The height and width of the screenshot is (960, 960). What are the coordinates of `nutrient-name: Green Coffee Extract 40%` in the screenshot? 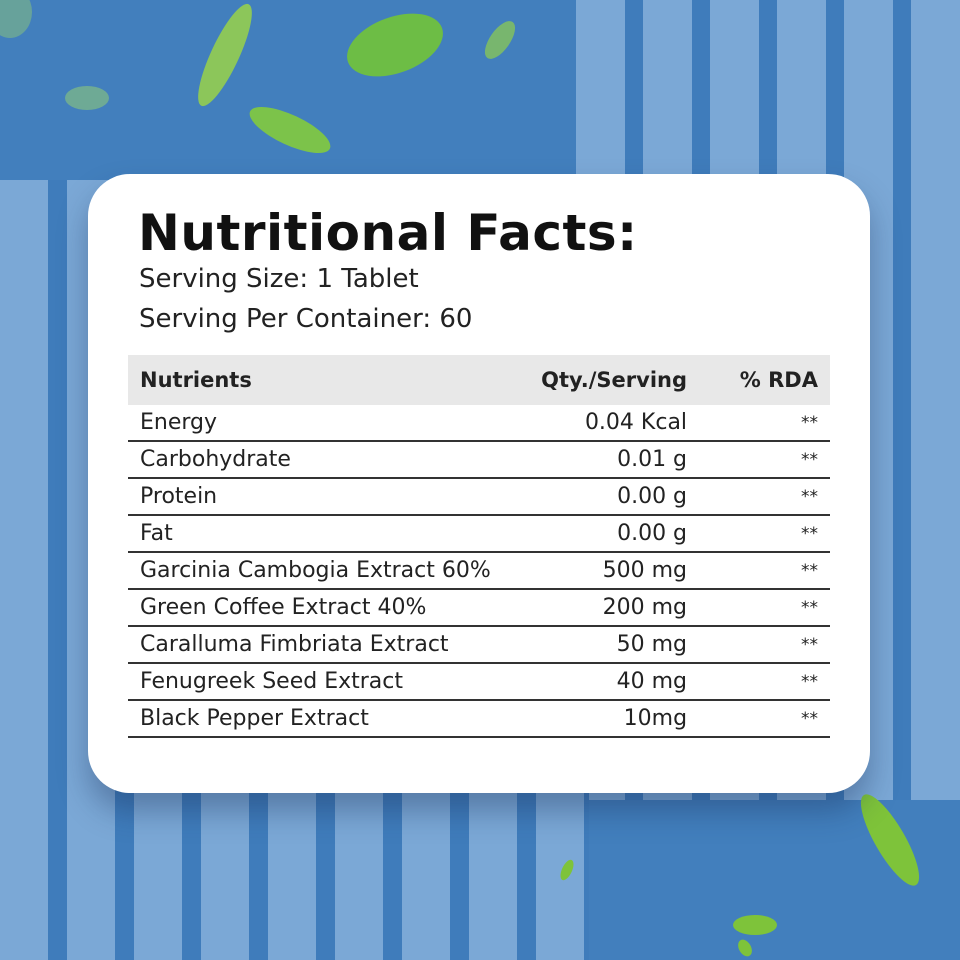 It's located at (324, 608).